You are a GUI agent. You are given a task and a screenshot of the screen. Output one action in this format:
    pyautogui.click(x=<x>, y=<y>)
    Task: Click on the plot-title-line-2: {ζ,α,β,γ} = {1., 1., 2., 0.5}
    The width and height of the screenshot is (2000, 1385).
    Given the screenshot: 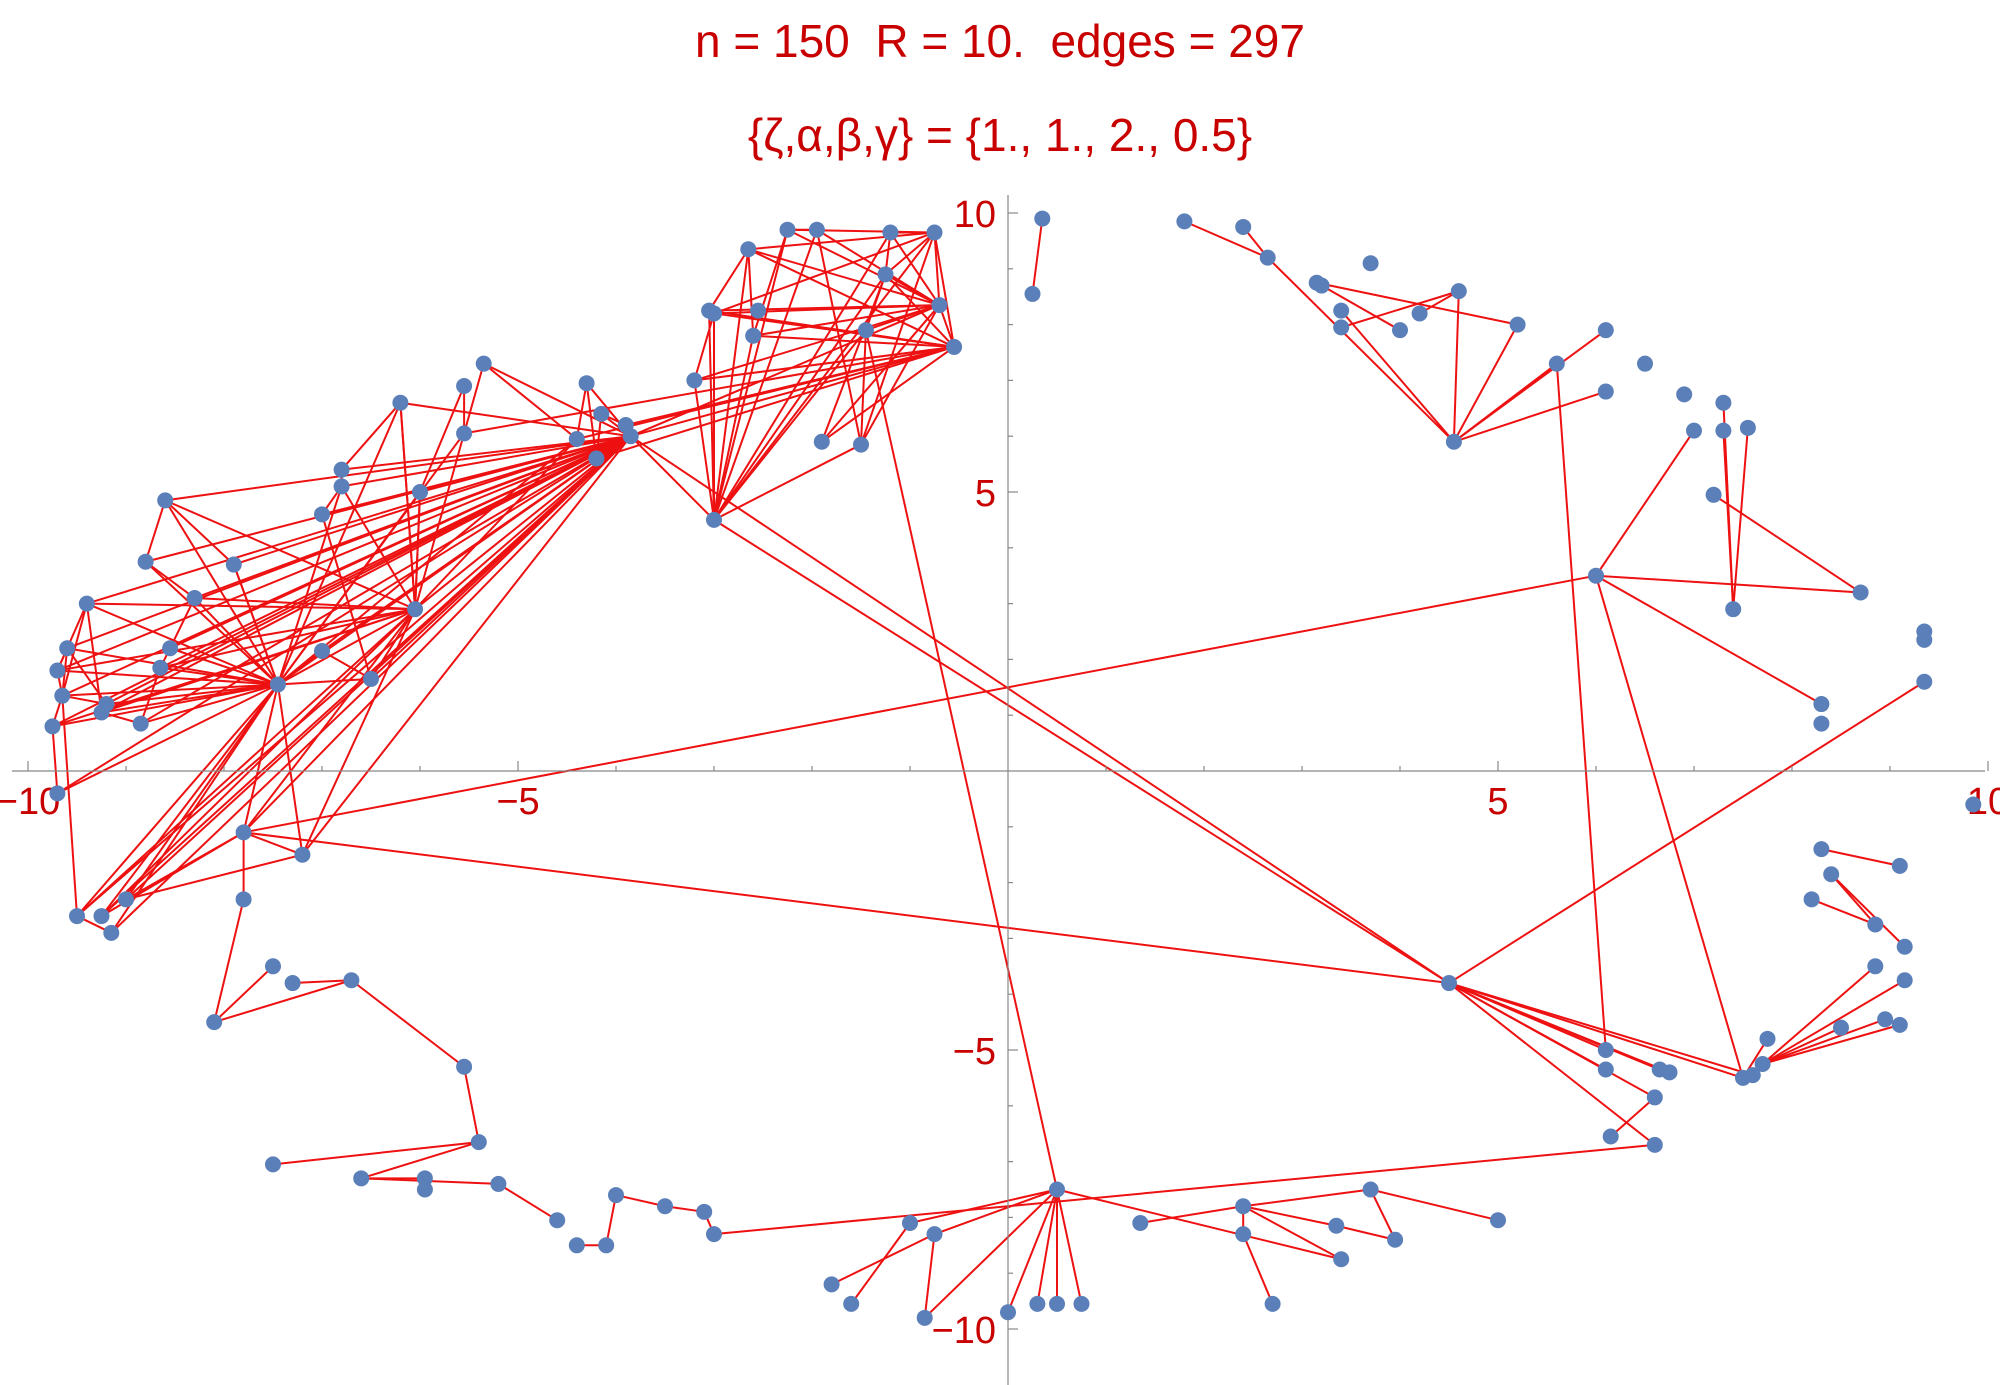 What is the action you would take?
    pyautogui.click(x=1000, y=135)
    